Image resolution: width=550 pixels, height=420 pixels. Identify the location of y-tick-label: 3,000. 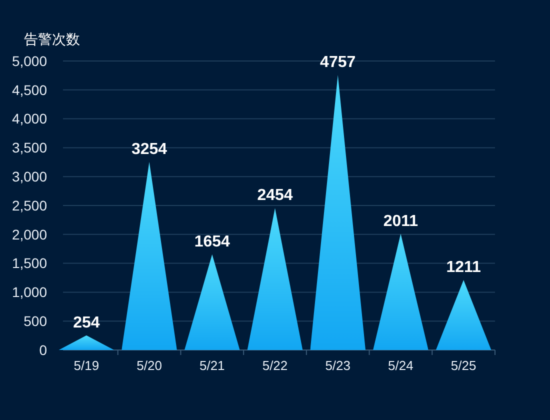
(30, 176).